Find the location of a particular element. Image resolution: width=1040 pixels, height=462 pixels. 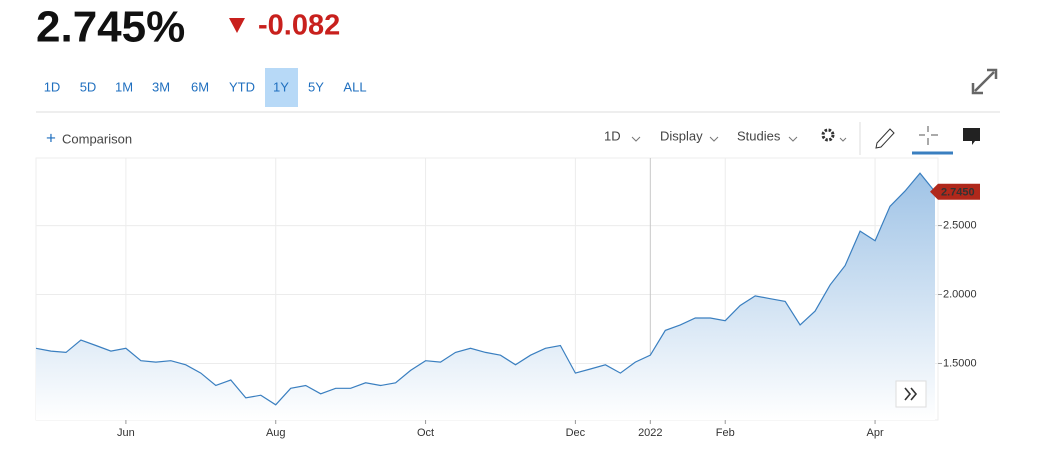

y-tick-label: 1.5000 is located at coordinates (960, 363).